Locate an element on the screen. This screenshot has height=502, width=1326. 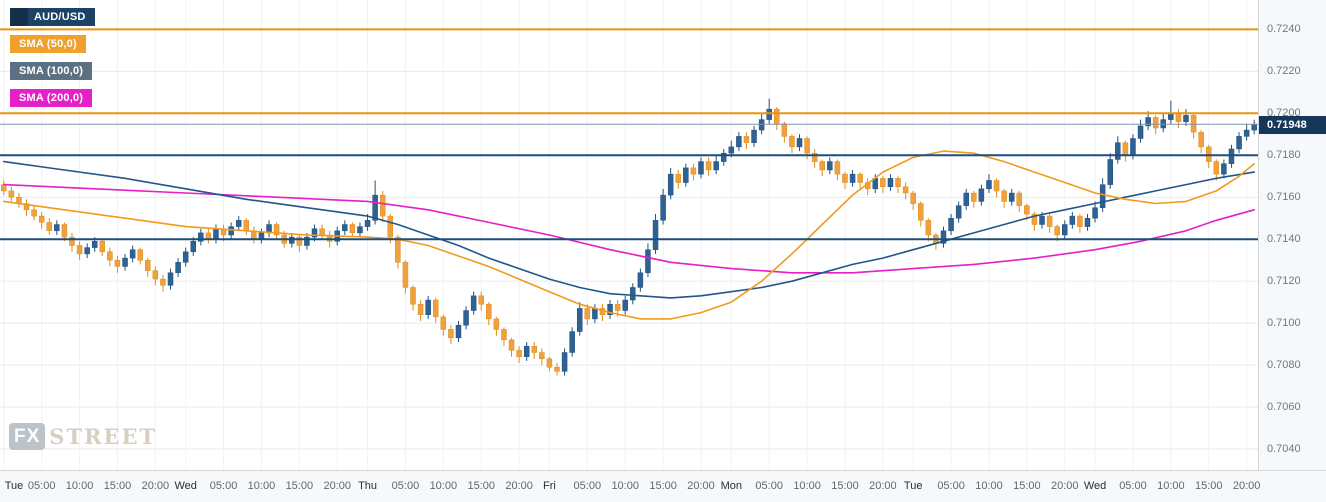
price-tick-label: 0.7040 is located at coordinates (1284, 449).